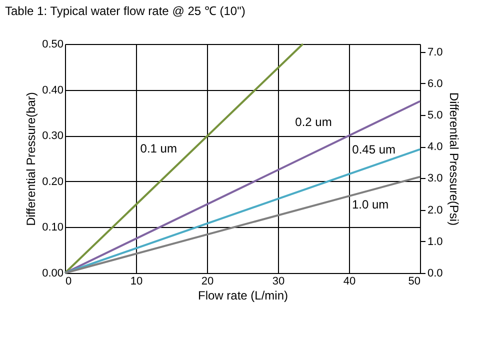 This screenshot has width=480, height=340. I want to click on x-tick-label: 10, so click(136, 282).